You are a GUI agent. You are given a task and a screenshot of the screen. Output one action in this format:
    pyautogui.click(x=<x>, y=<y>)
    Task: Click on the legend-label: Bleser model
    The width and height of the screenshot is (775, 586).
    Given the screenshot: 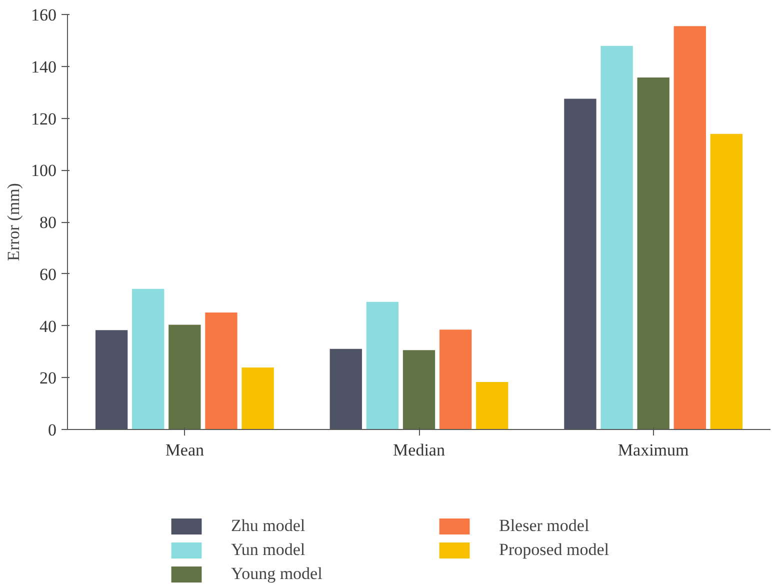 What is the action you would take?
    pyautogui.click(x=544, y=526)
    